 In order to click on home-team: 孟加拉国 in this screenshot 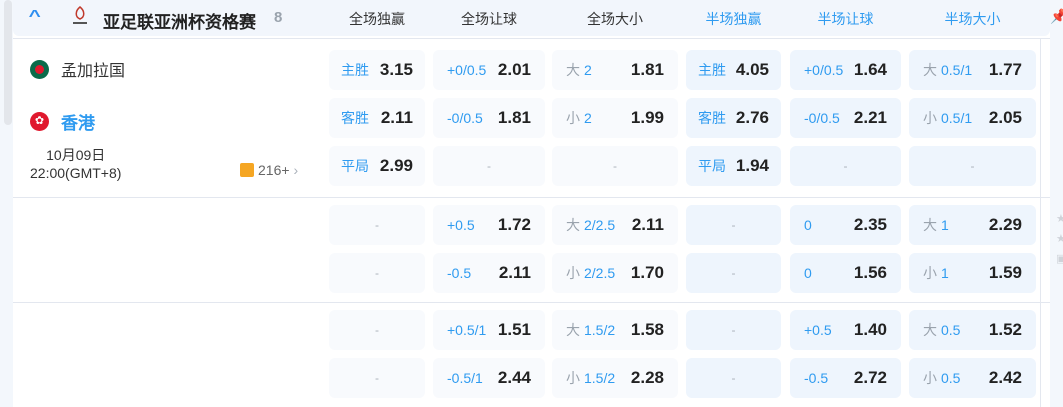, I will do `click(77, 69)`.